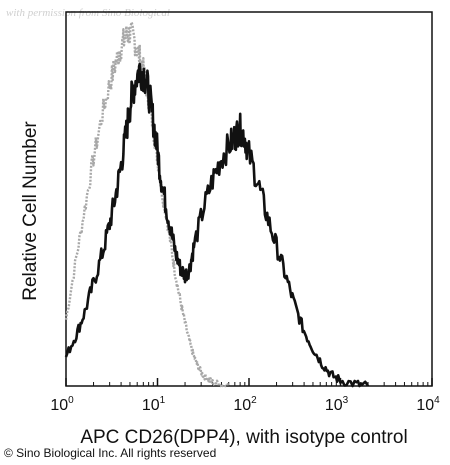 This screenshot has width=450, height=465. What do you see at coordinates (243, 437) in the screenshot?
I see `x-axis-title: APC CD26(DPP4), with isotype control` at bounding box center [243, 437].